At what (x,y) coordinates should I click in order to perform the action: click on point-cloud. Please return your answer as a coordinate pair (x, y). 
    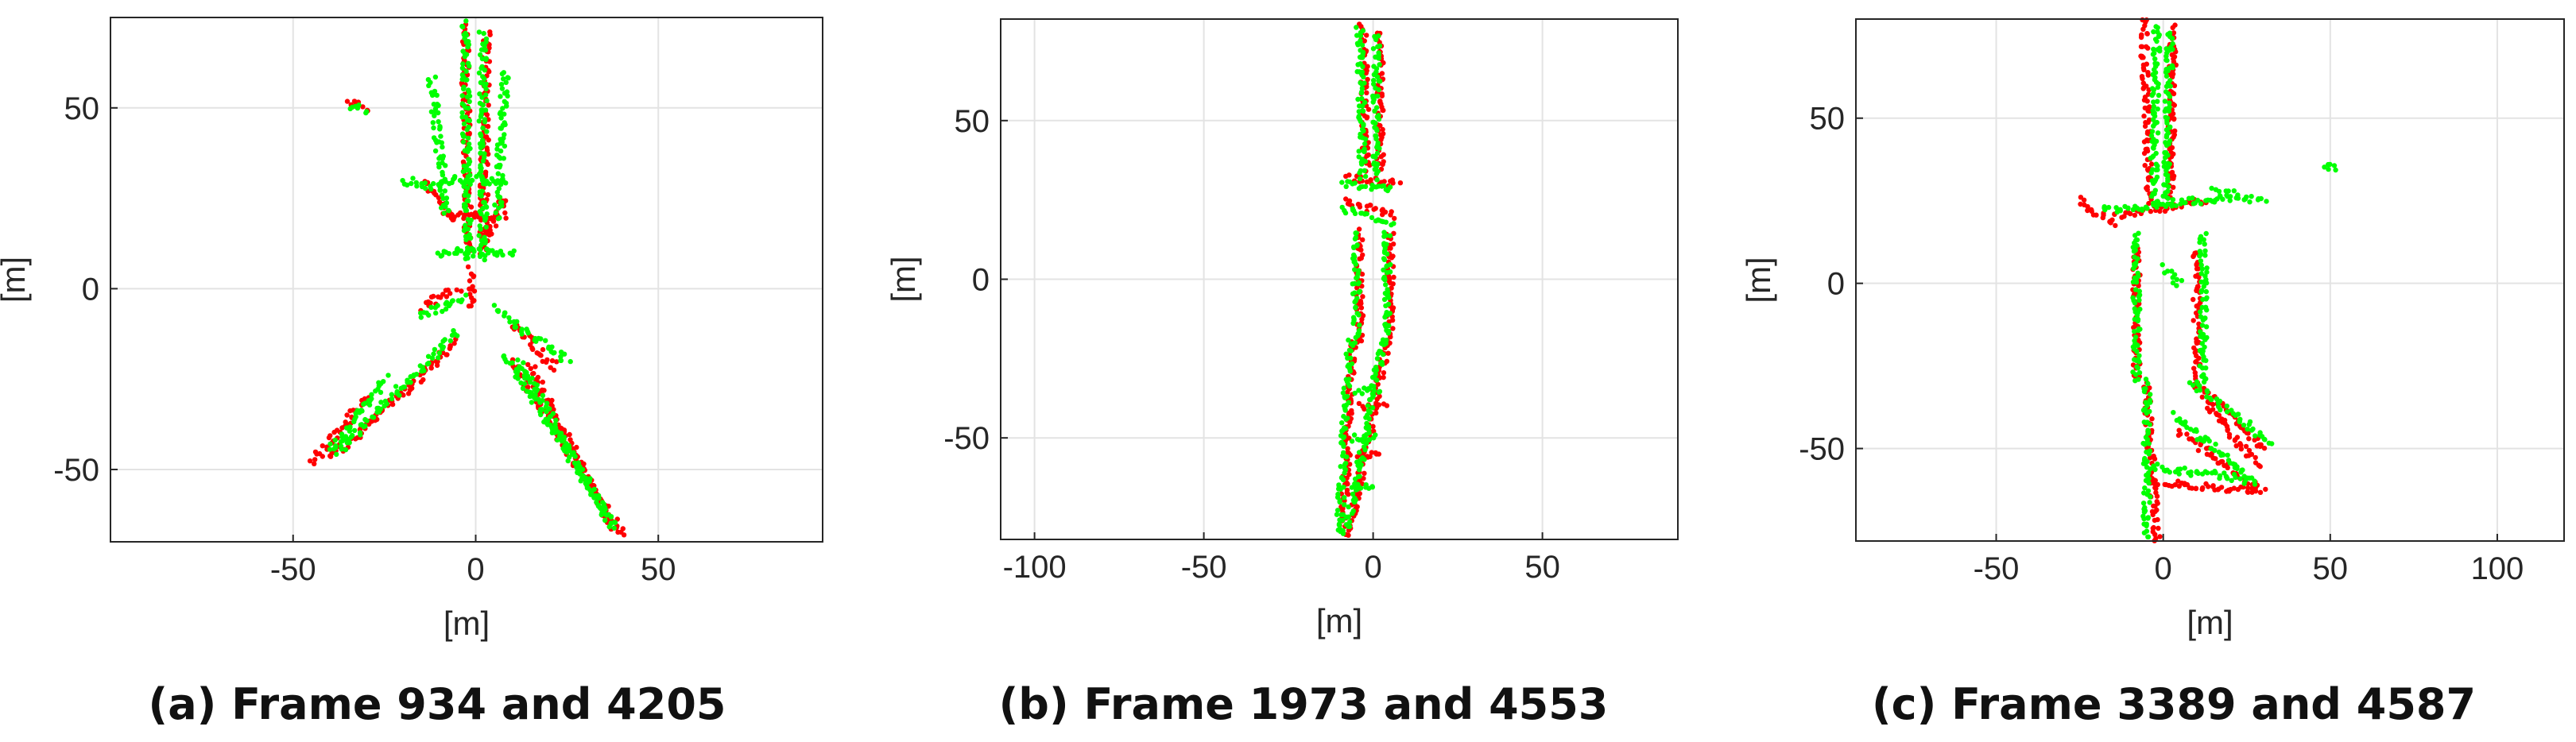
    Looking at the image, I should click on (1369, 279).